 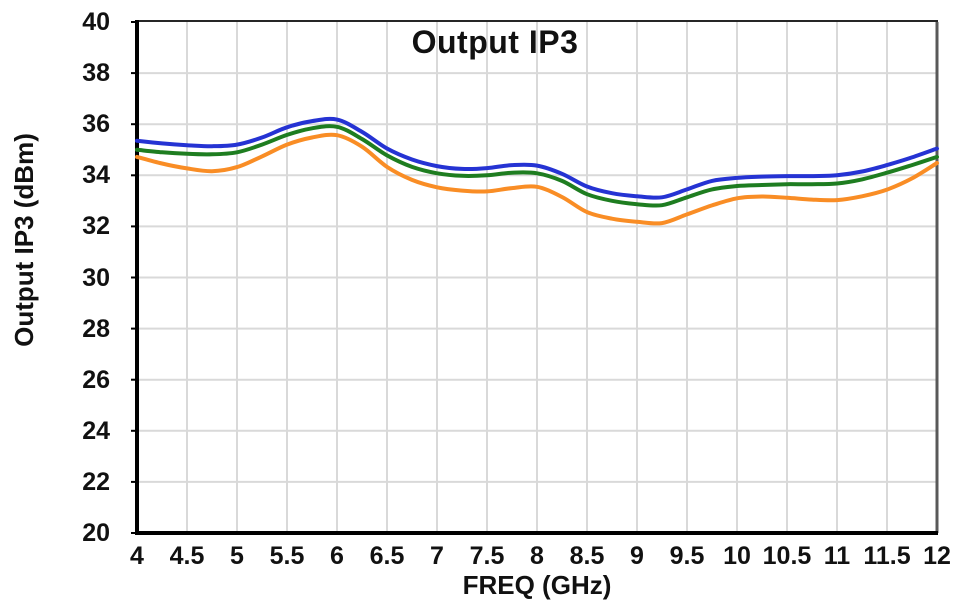 I want to click on x-tick-label: 12, so click(x=937, y=556).